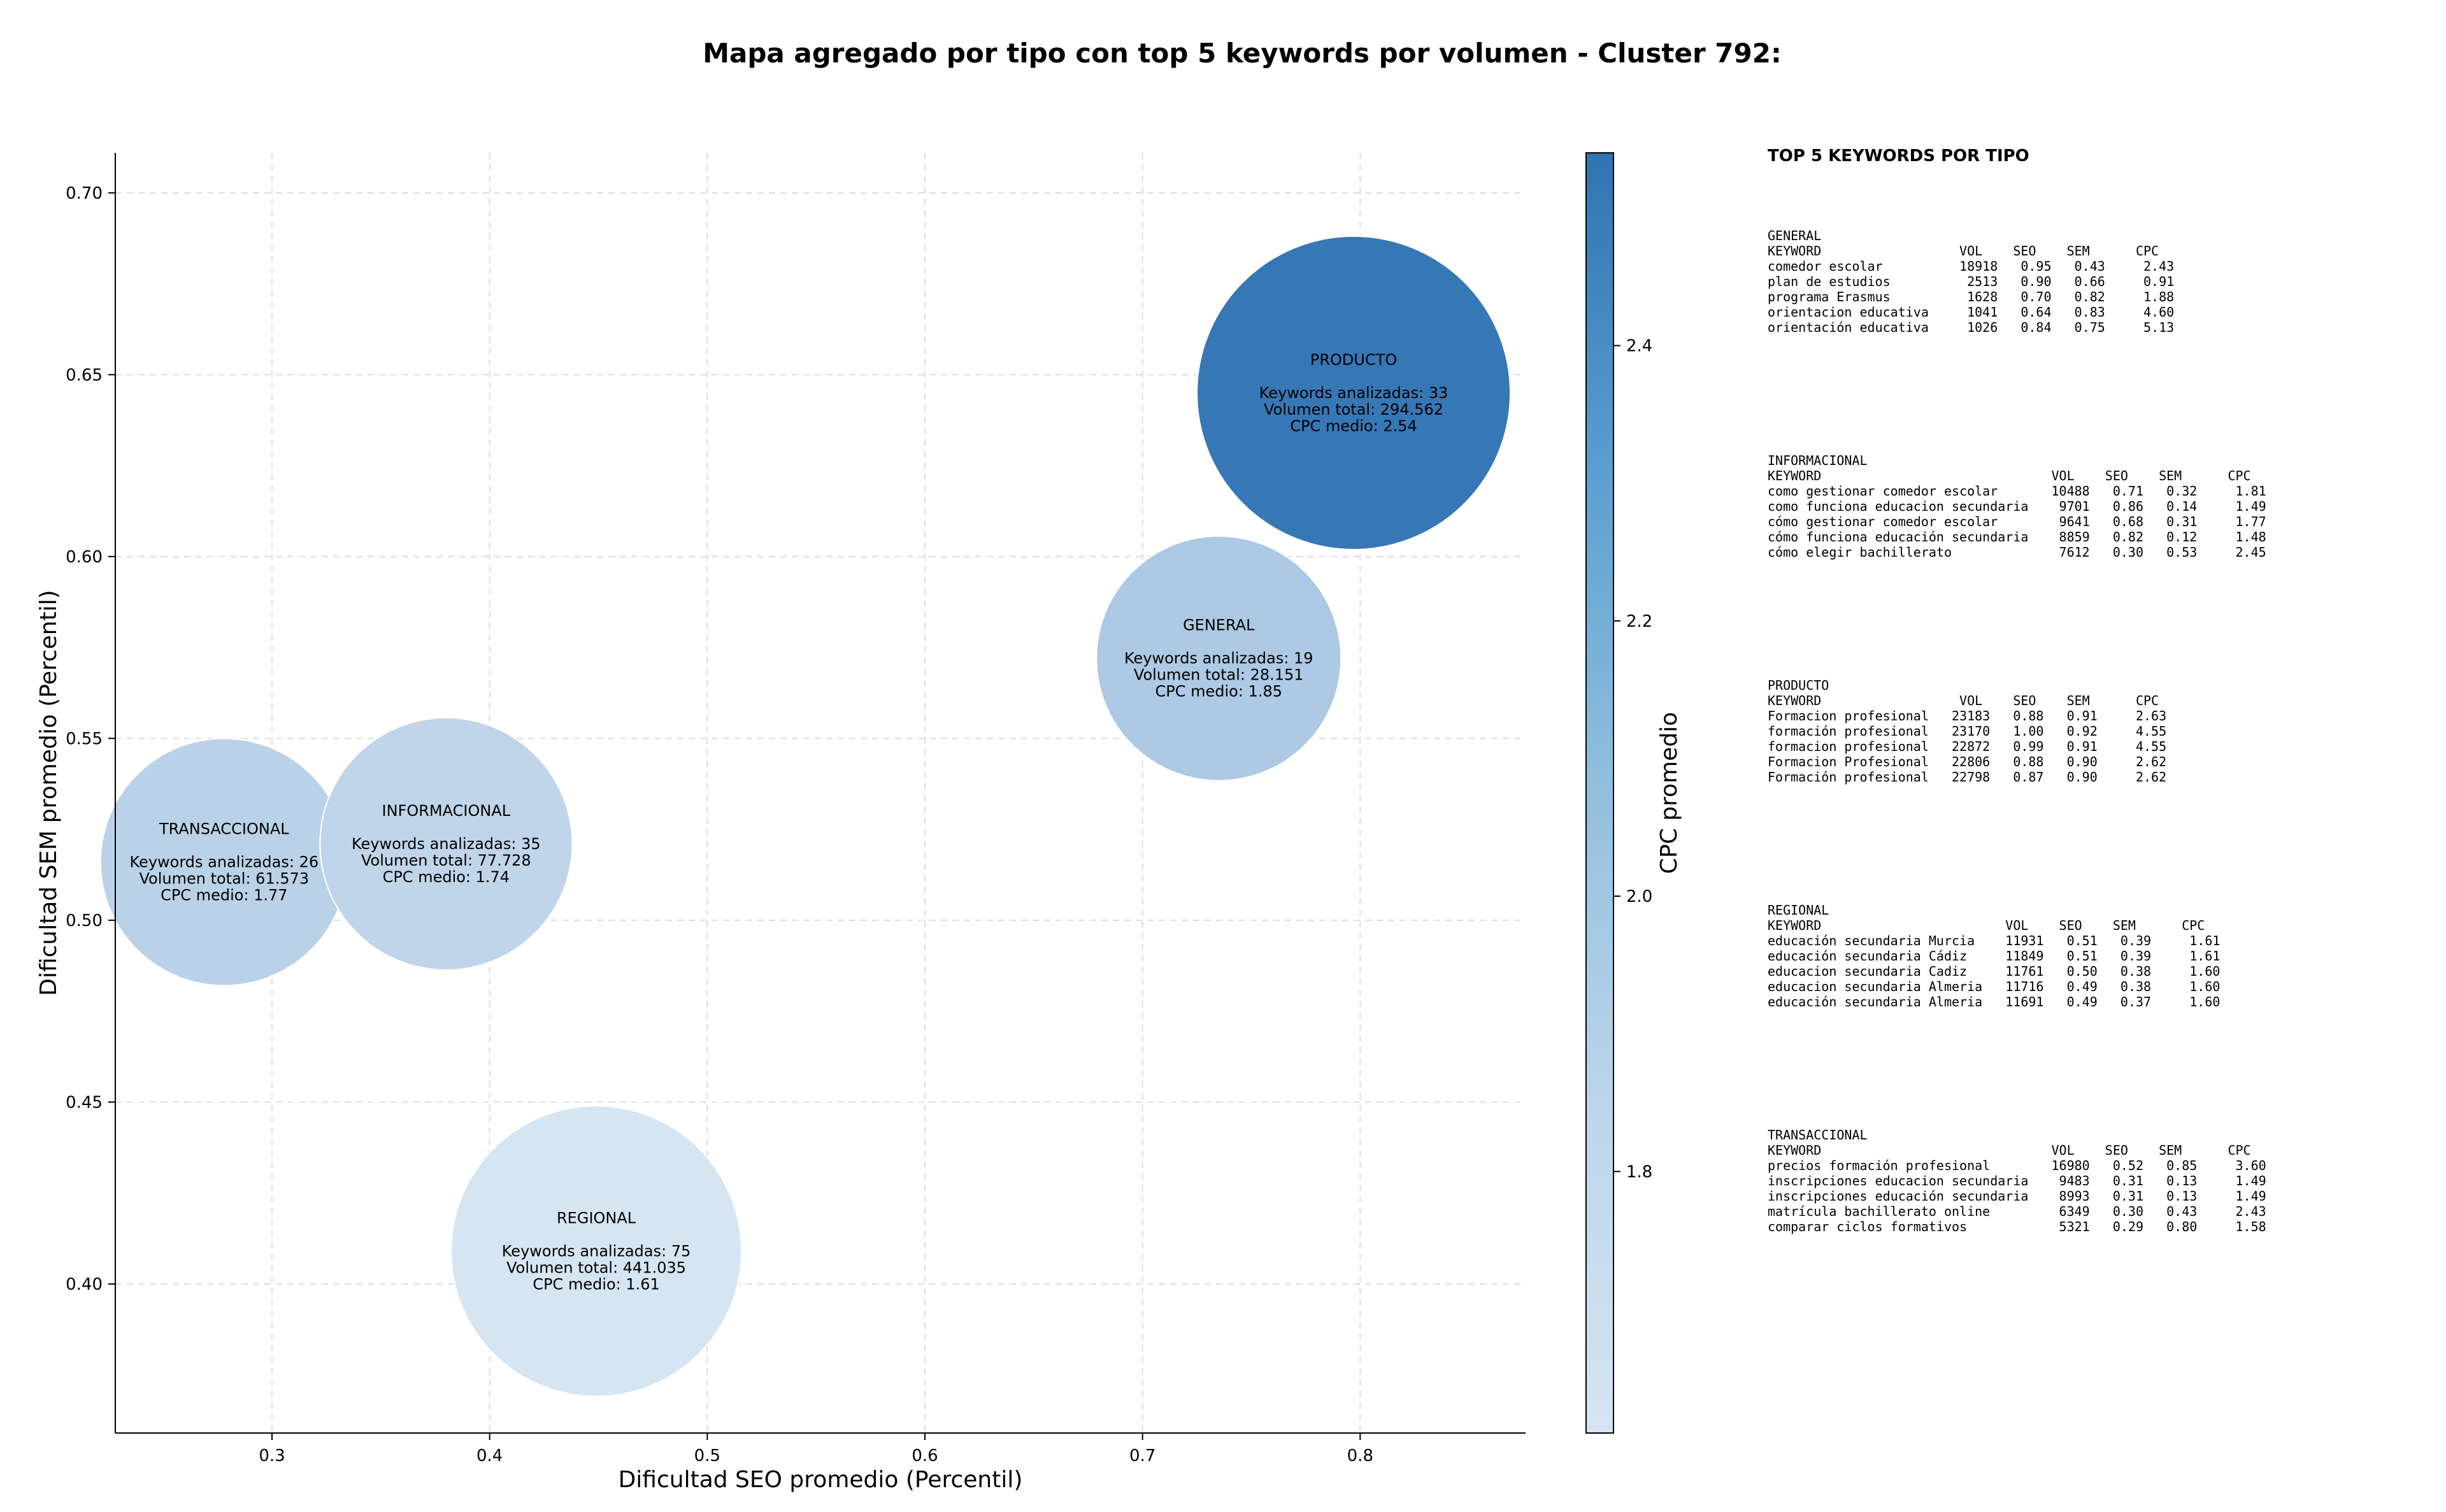 Image resolution: width=2446 pixels, height=1512 pixels. Describe the element at coordinates (596, 1284) in the screenshot. I see `bubble-label: CPC medio: 1.61` at that location.